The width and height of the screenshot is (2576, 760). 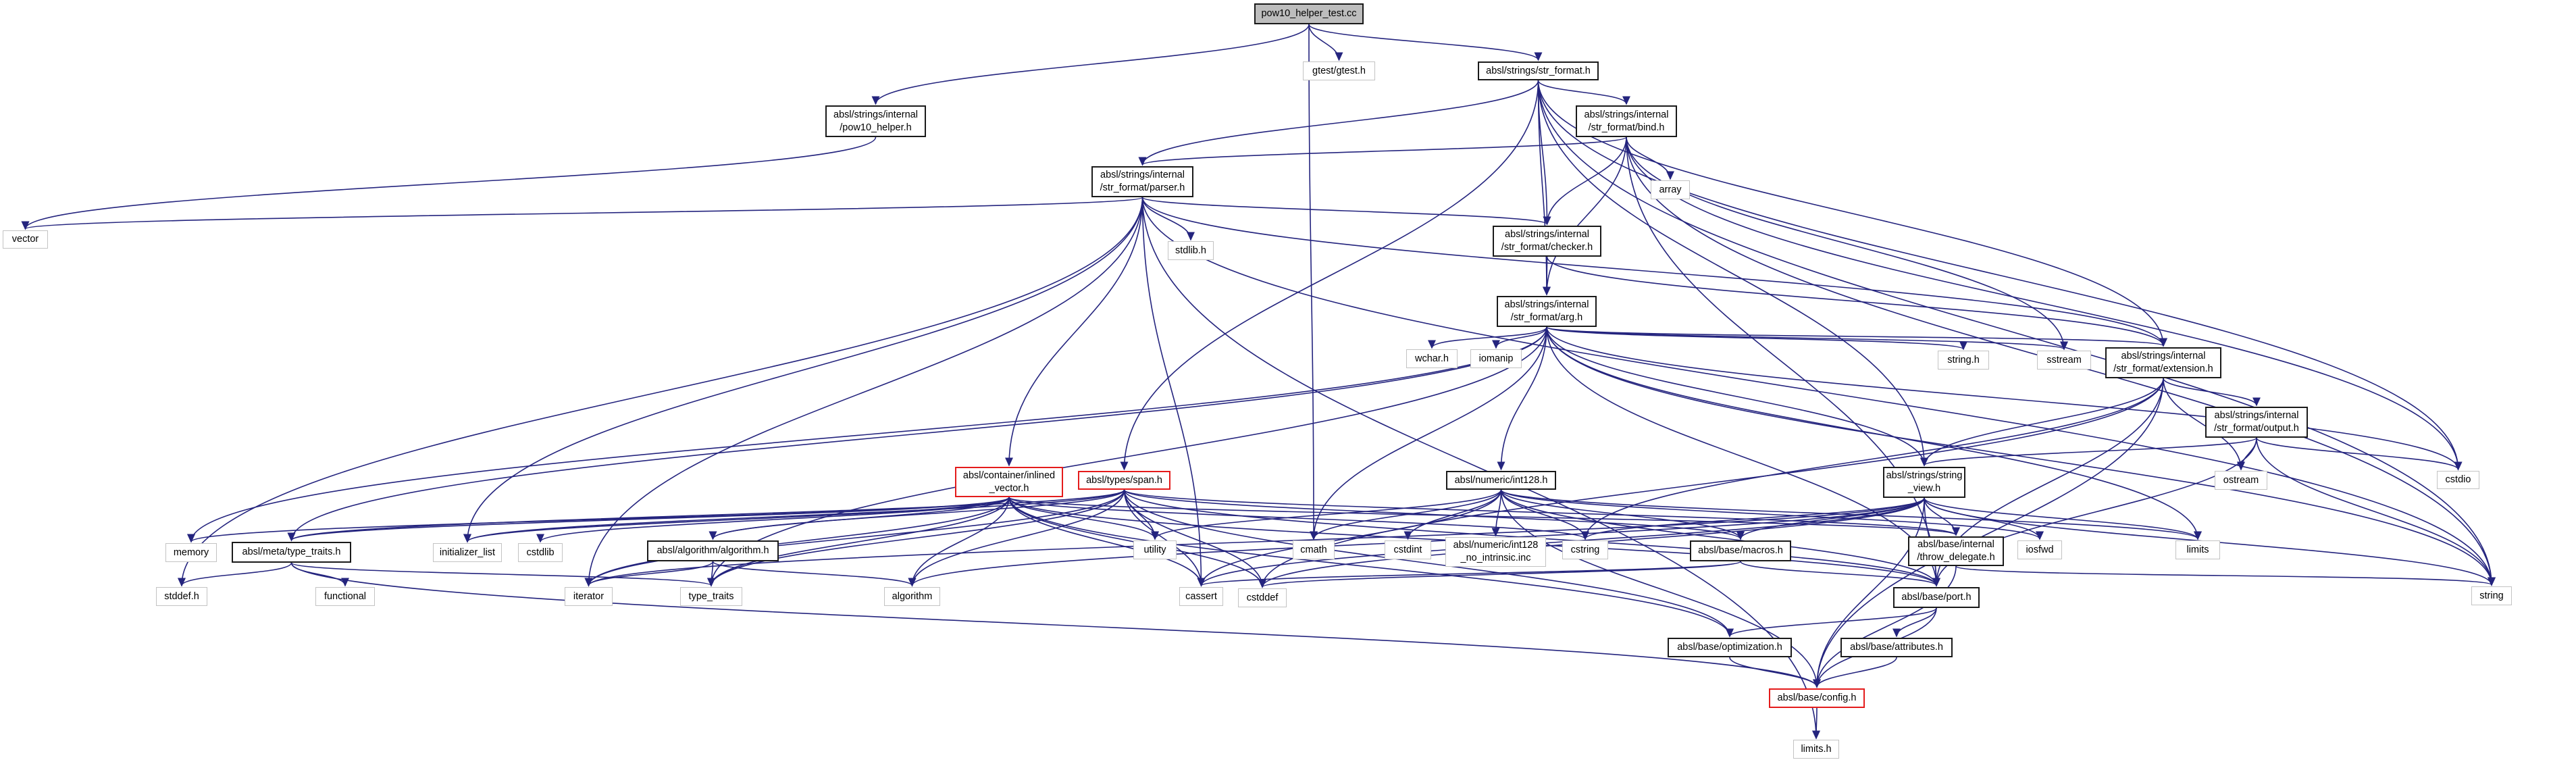 What do you see at coordinates (1869, 593) in the screenshot?
I see `include-edge-sv-cfg` at bounding box center [1869, 593].